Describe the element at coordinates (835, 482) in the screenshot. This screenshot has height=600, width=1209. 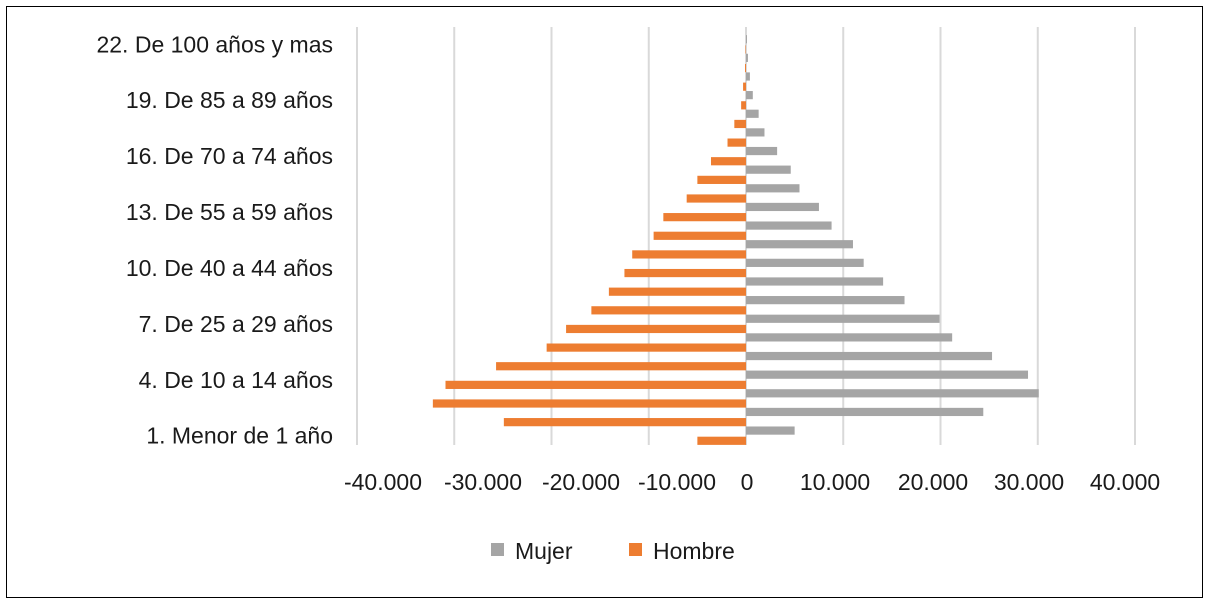
I see `x-tick-label: 10.000` at that location.